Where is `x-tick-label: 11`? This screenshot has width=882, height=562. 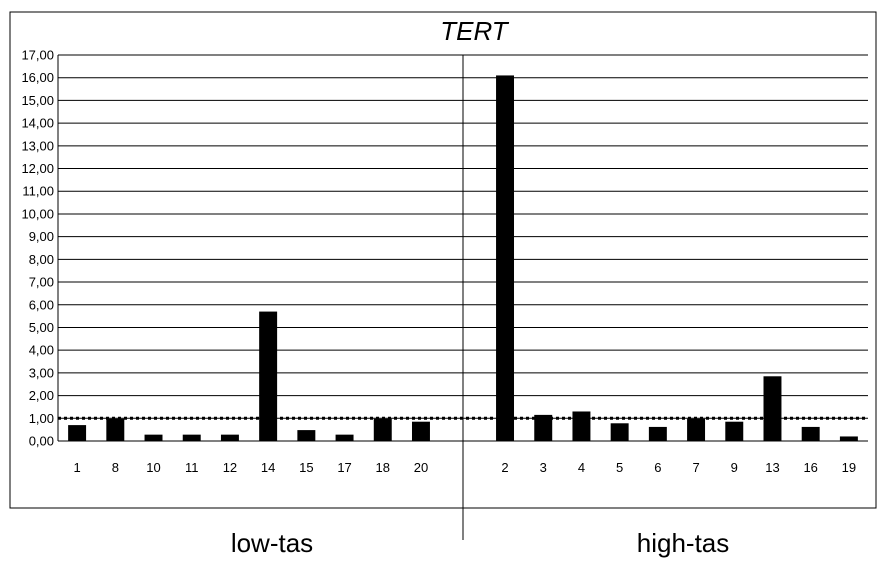 x-tick-label: 11 is located at coordinates (192, 467).